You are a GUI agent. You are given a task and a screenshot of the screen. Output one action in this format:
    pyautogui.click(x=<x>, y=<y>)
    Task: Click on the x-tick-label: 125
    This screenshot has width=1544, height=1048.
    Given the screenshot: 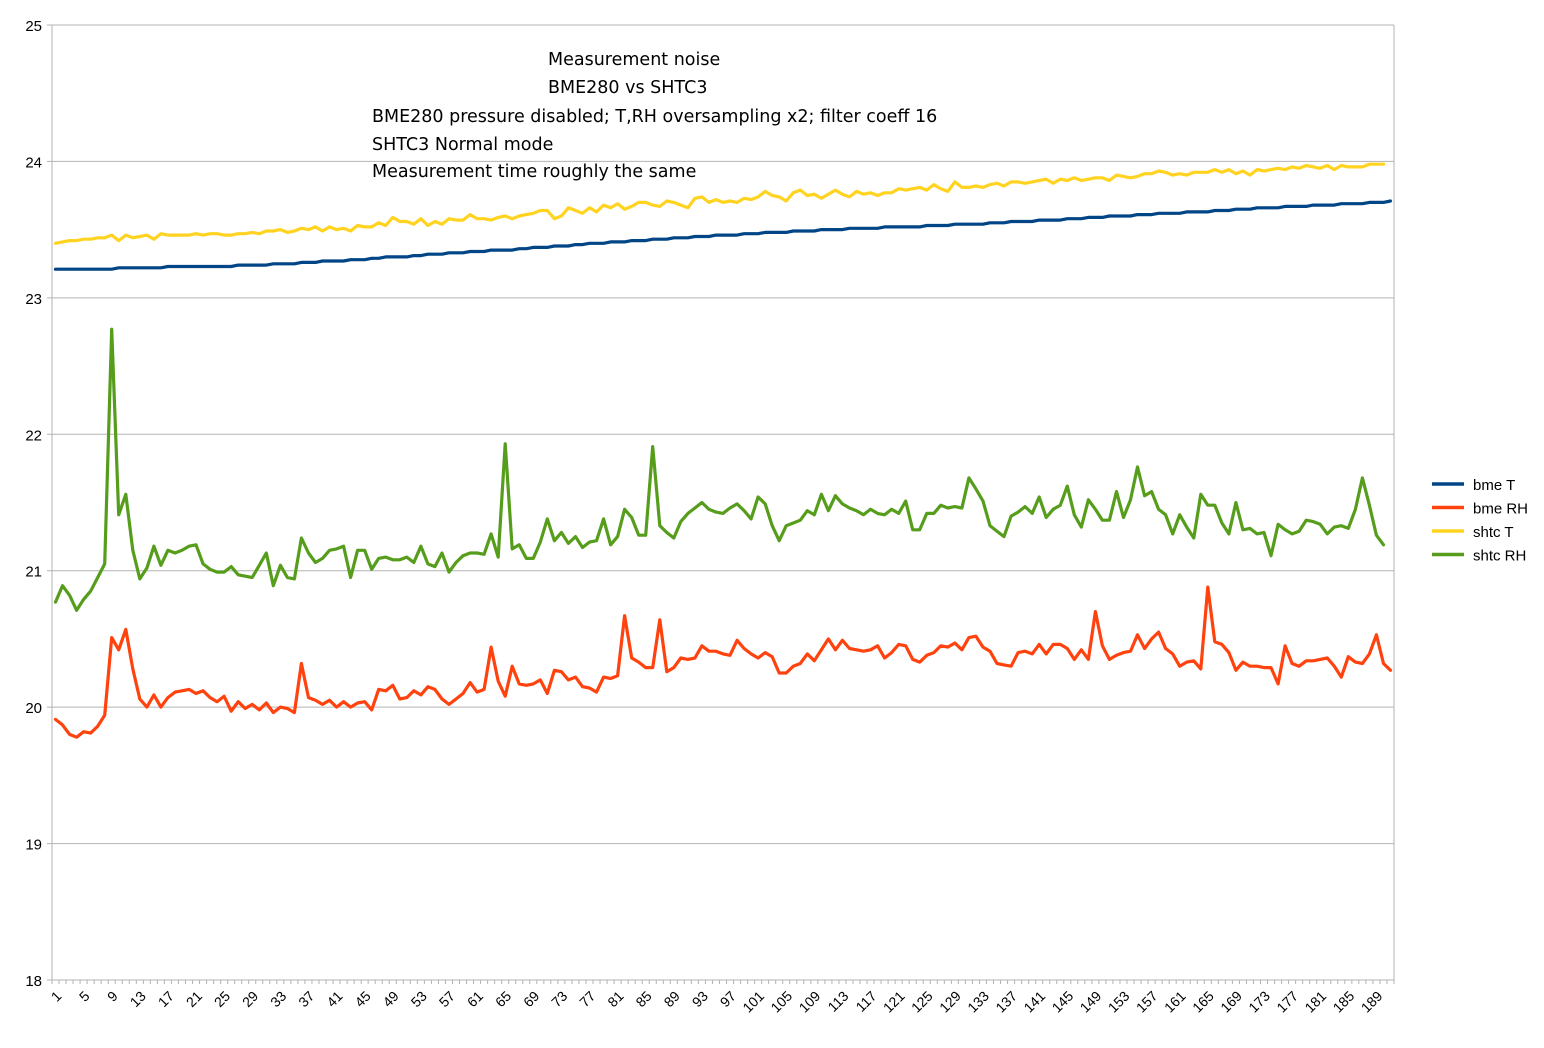 What is the action you would take?
    pyautogui.click(x=922, y=1002)
    